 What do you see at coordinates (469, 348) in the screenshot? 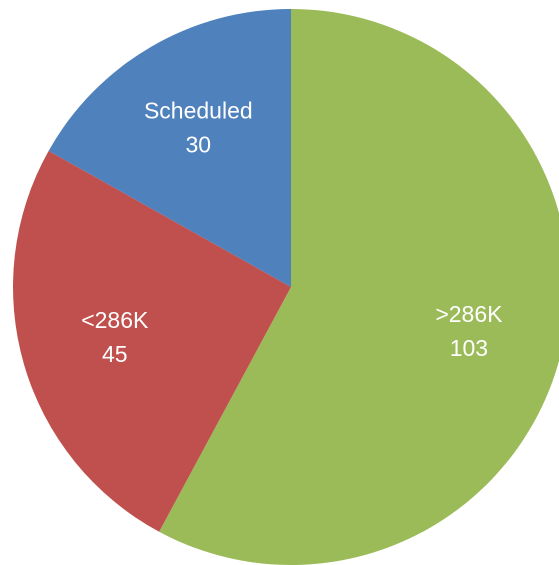
I see `slice-value: 103` at bounding box center [469, 348].